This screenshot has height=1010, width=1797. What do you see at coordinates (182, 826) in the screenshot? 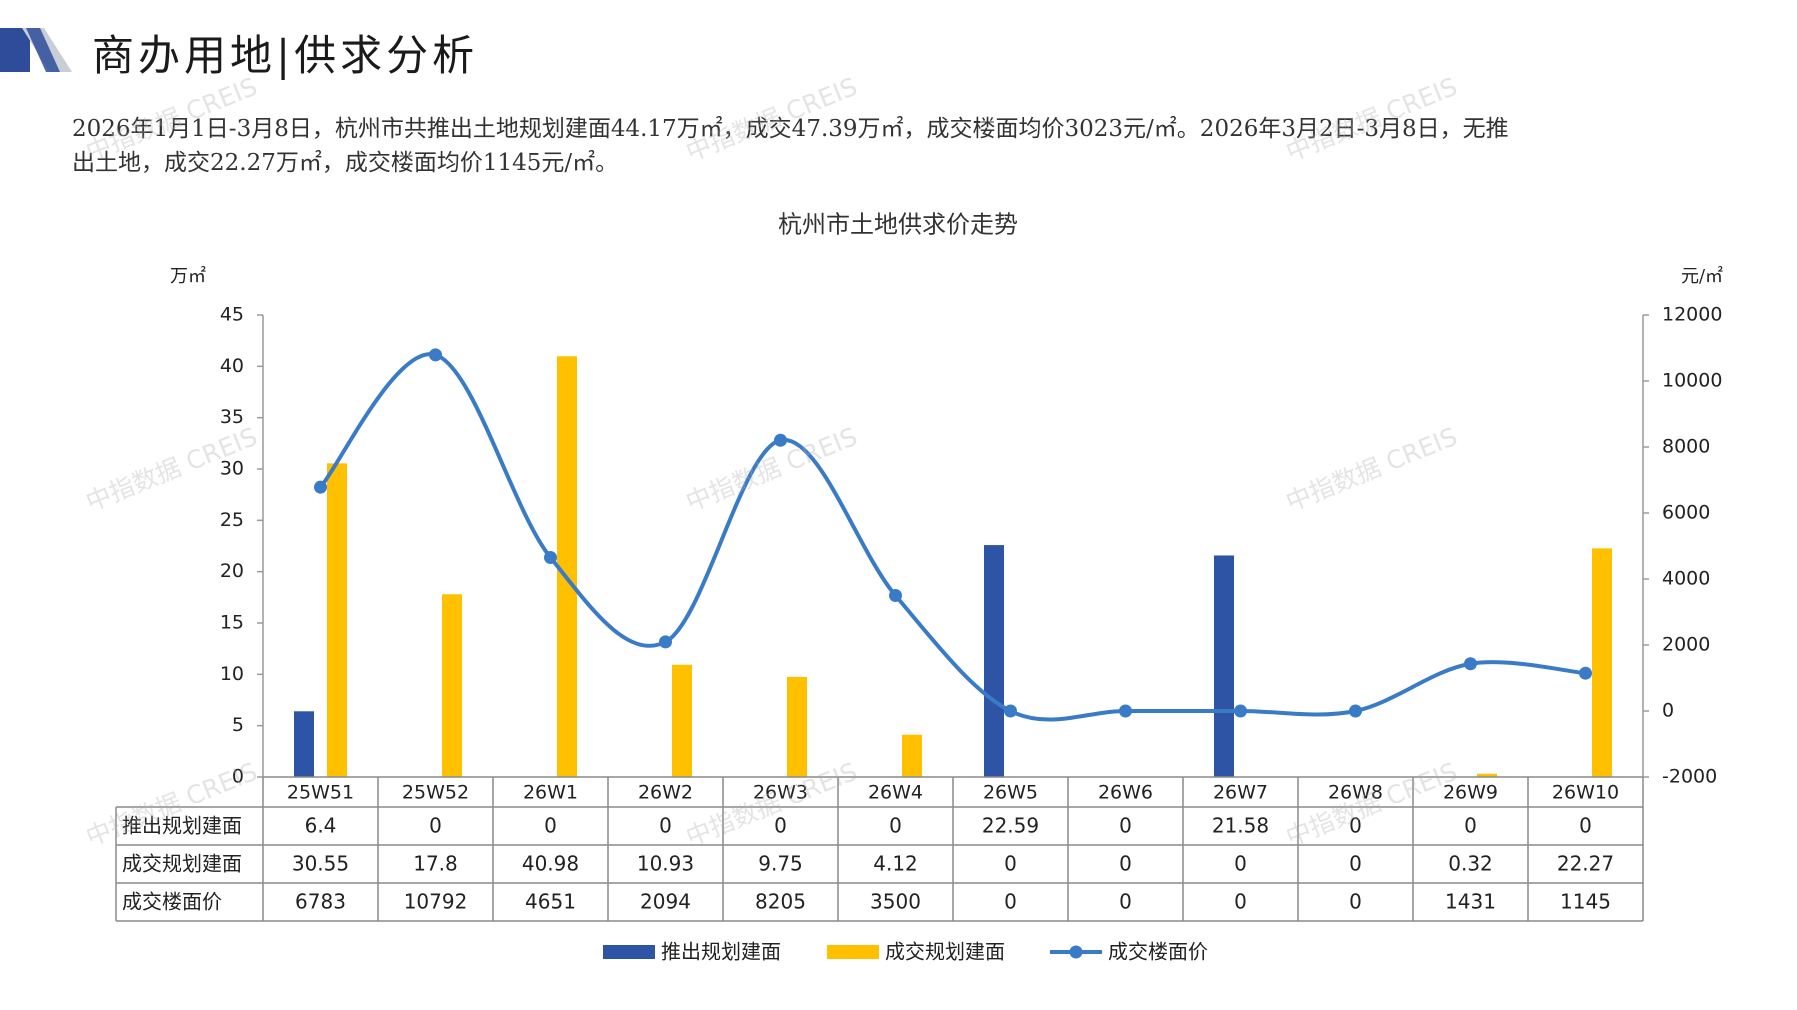
I see `table-row-label-supply: 推出规划建面` at bounding box center [182, 826].